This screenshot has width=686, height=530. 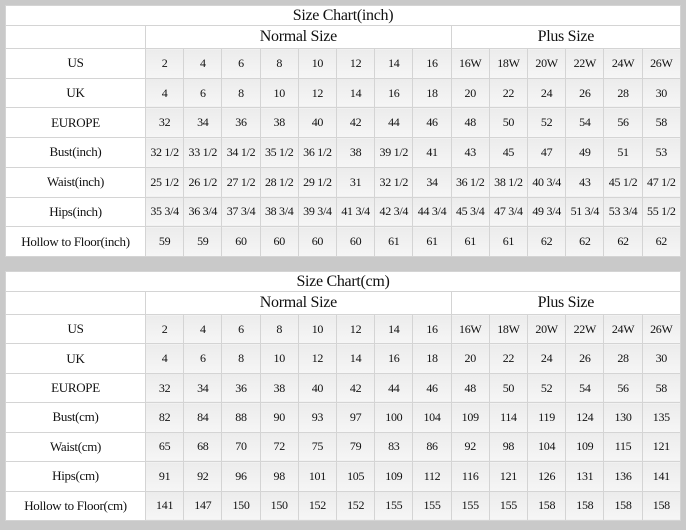 What do you see at coordinates (279, 417) in the screenshot?
I see `size-cell: 90` at bounding box center [279, 417].